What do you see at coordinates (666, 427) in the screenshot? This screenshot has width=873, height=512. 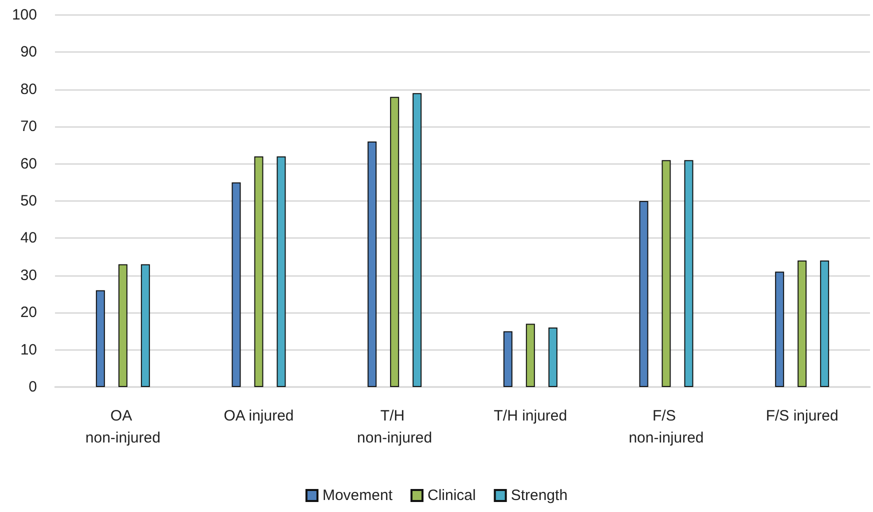 I see `x-tick-label: F/S non-injured` at bounding box center [666, 427].